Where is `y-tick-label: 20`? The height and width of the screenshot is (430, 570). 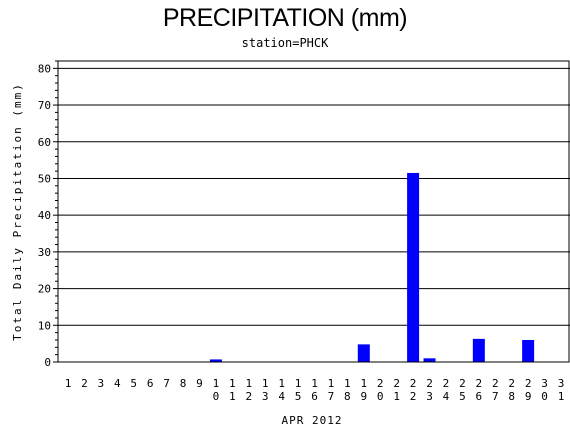 y-tick-label: 20 is located at coordinates (44, 289).